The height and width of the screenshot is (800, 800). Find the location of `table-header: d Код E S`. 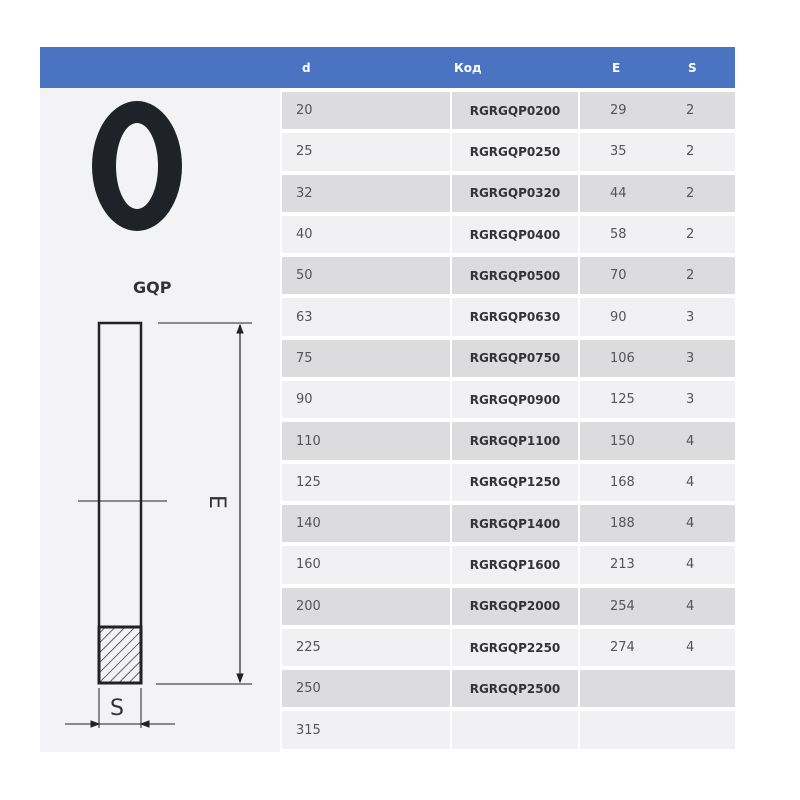

table-header: d Код E S is located at coordinates (387, 67).